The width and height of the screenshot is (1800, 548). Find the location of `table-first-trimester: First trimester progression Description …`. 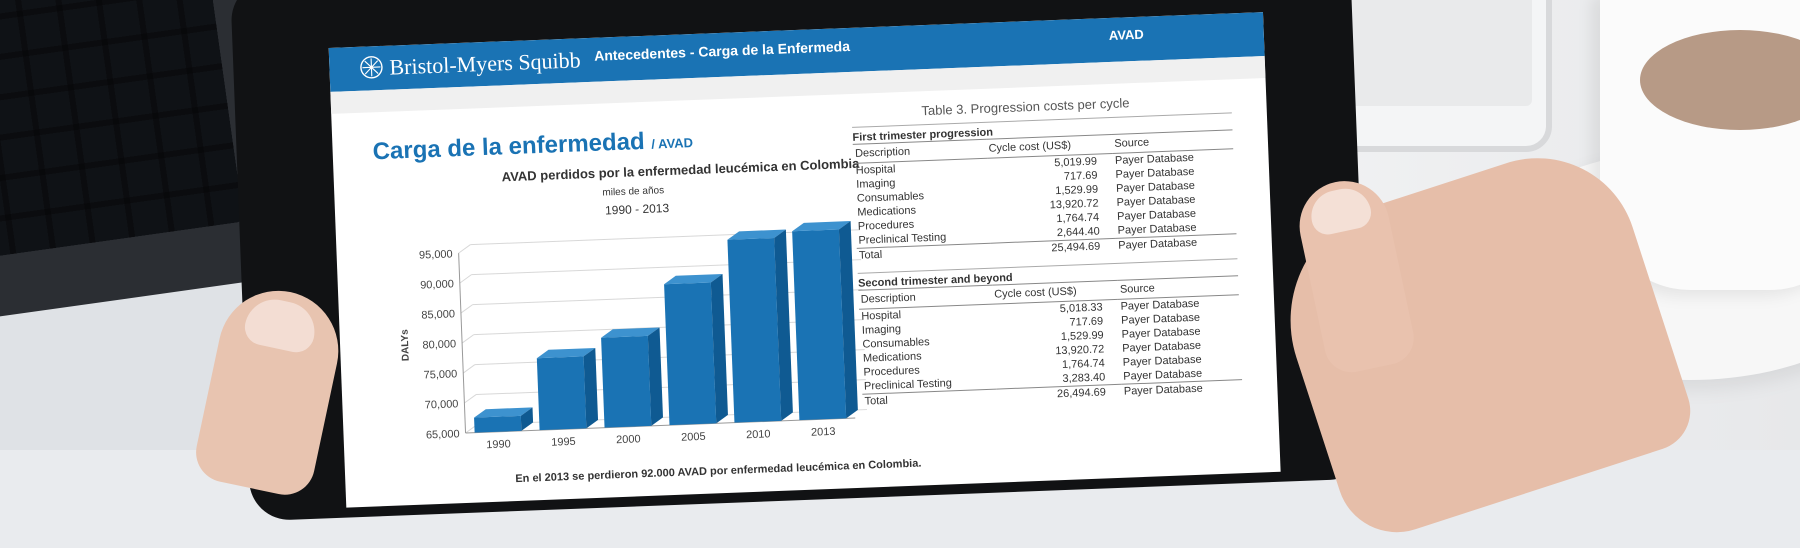

table-first-trimester: First trimester progression Description … is located at coordinates (1045, 187).